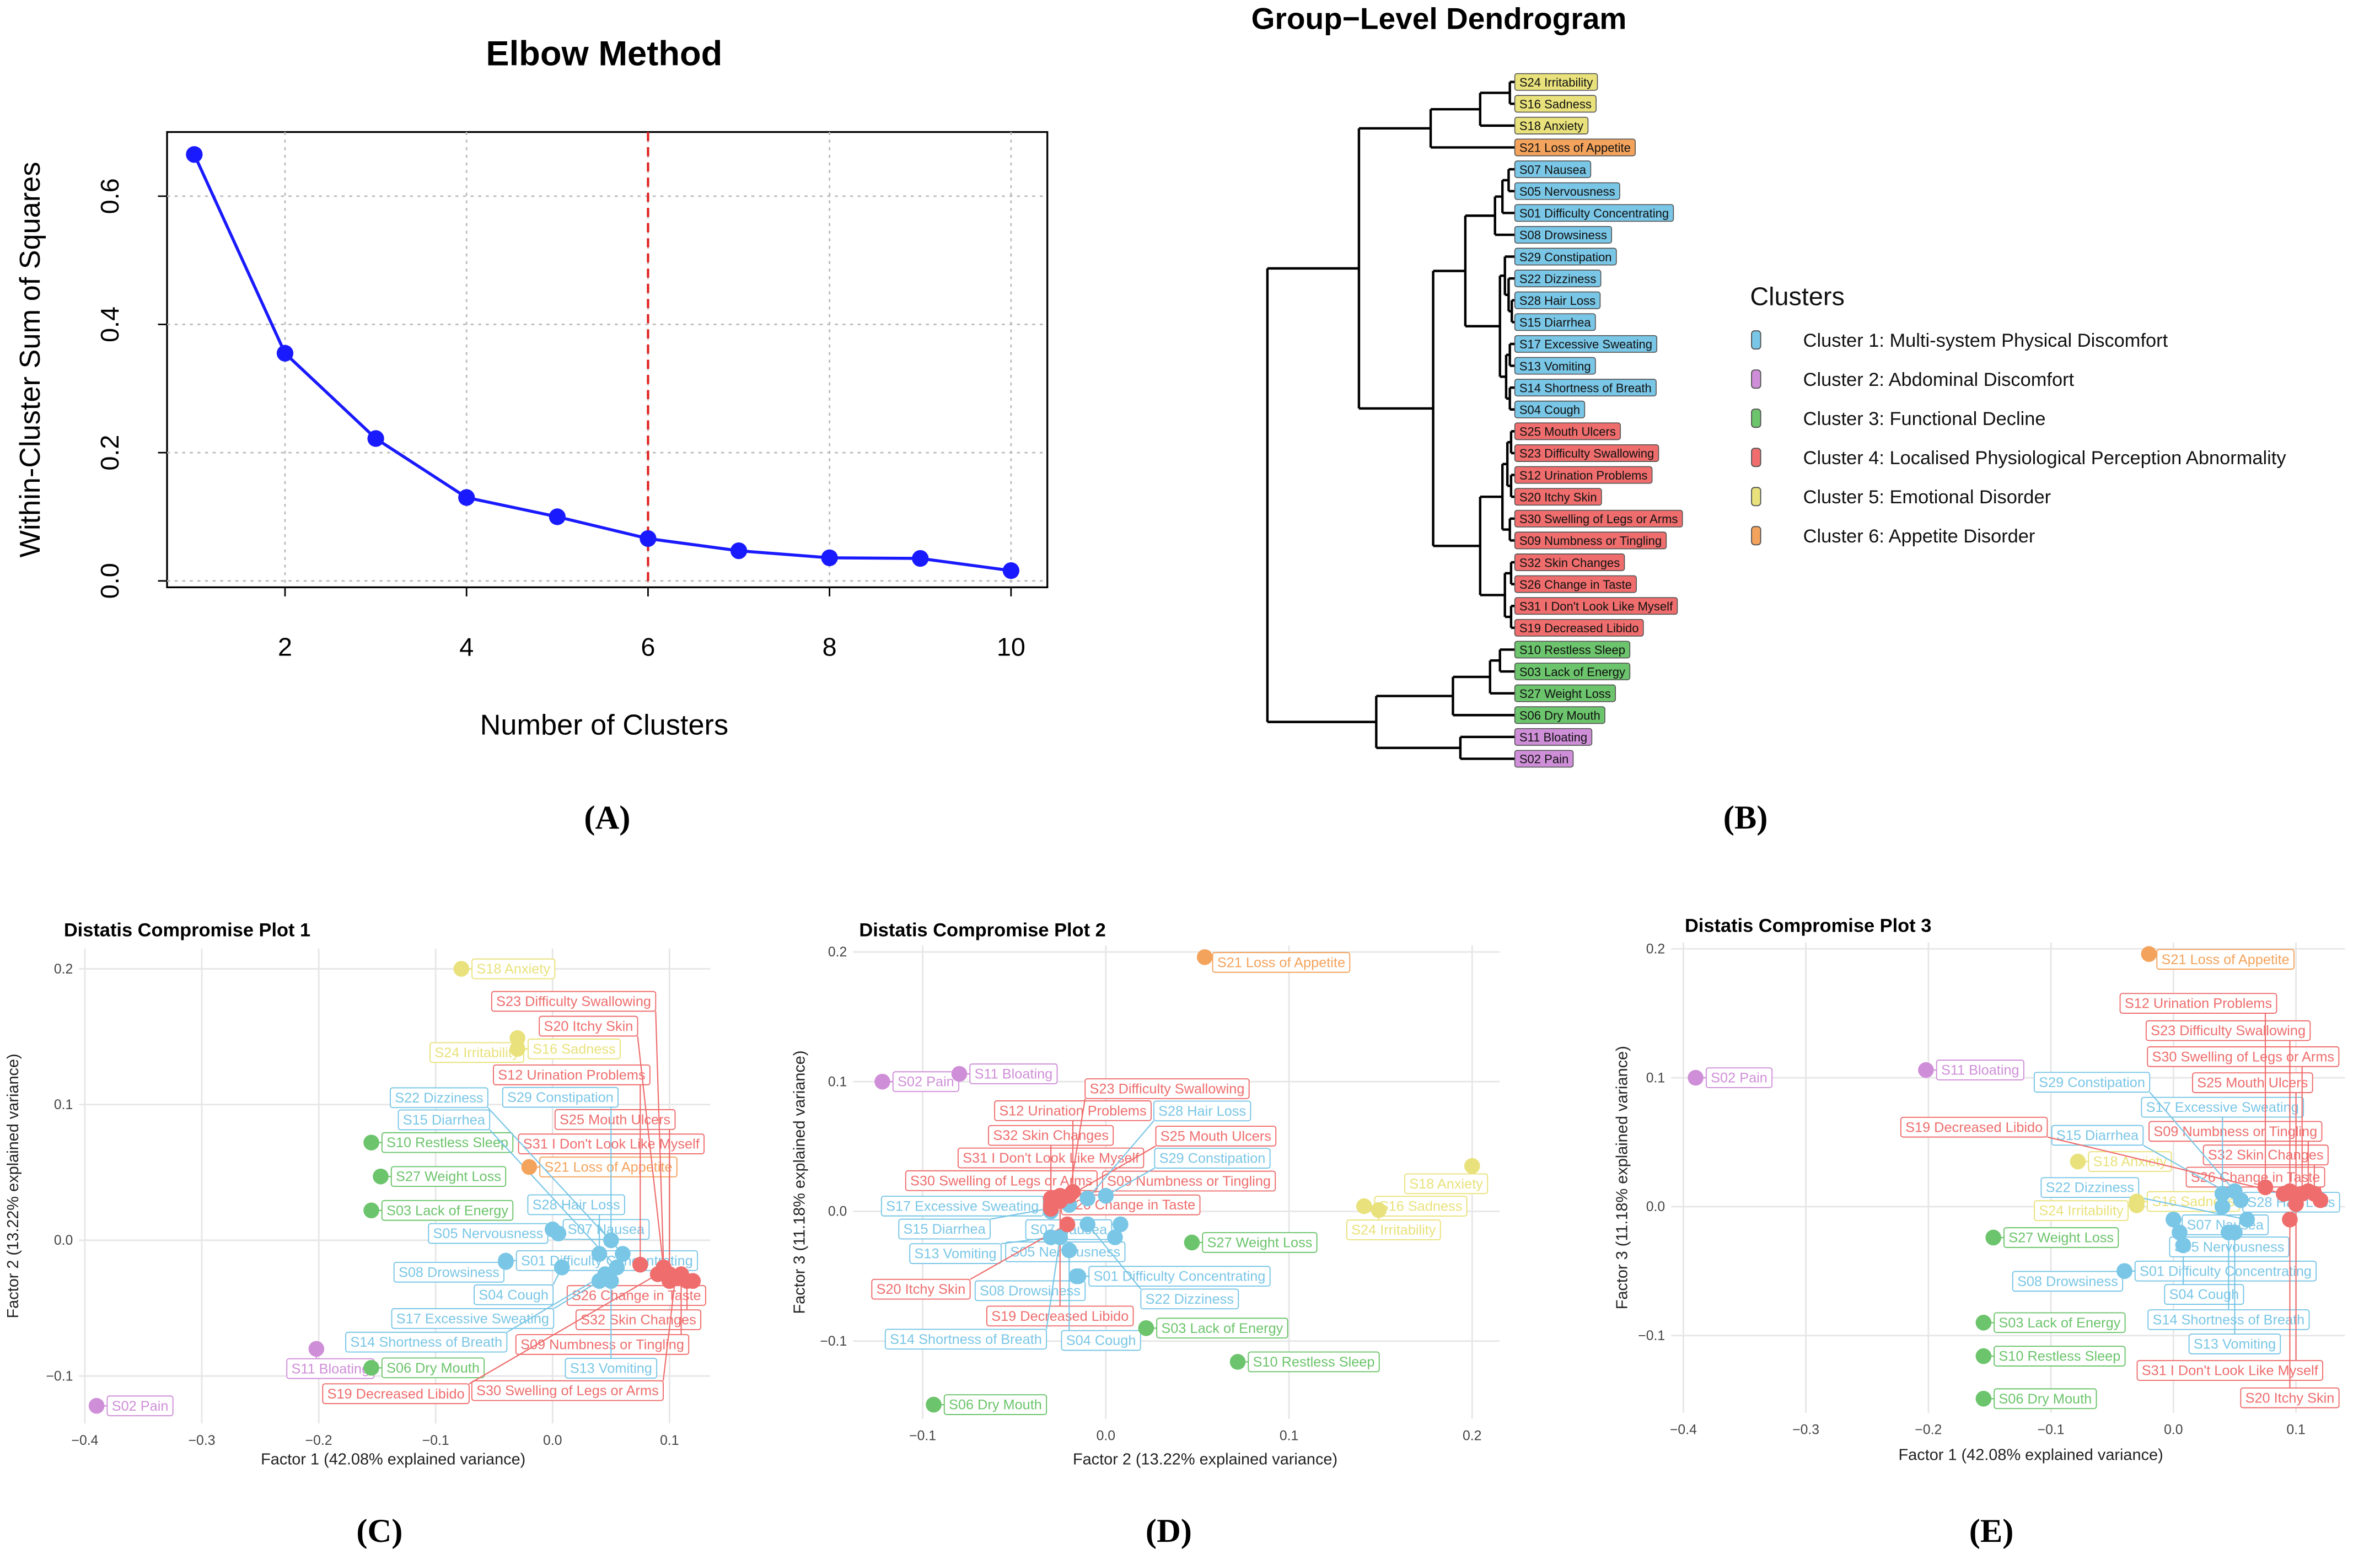 The width and height of the screenshot is (2380, 1554). What do you see at coordinates (1570, 562) in the screenshot?
I see `dendrogram-leaf: S32 Skin Changes` at bounding box center [1570, 562].